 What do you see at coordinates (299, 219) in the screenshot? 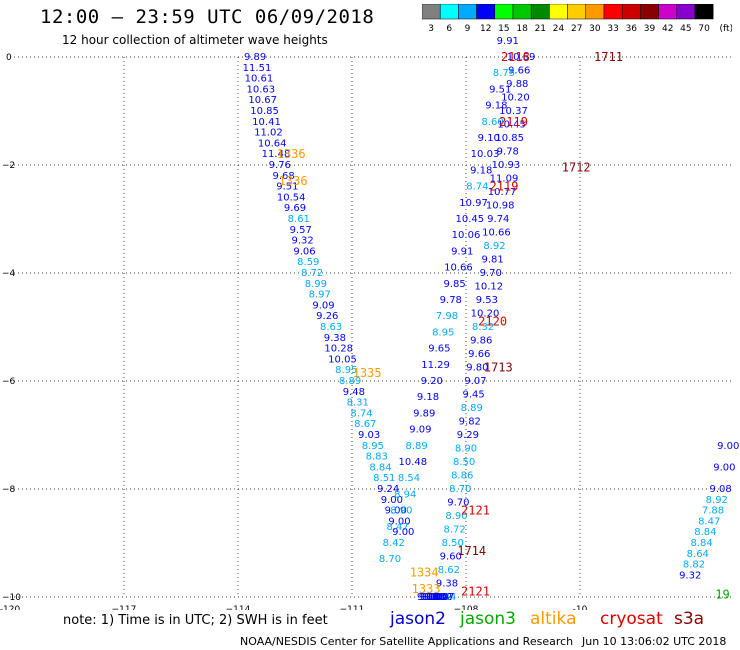
I see `wave-height-value: 8.61` at bounding box center [299, 219].